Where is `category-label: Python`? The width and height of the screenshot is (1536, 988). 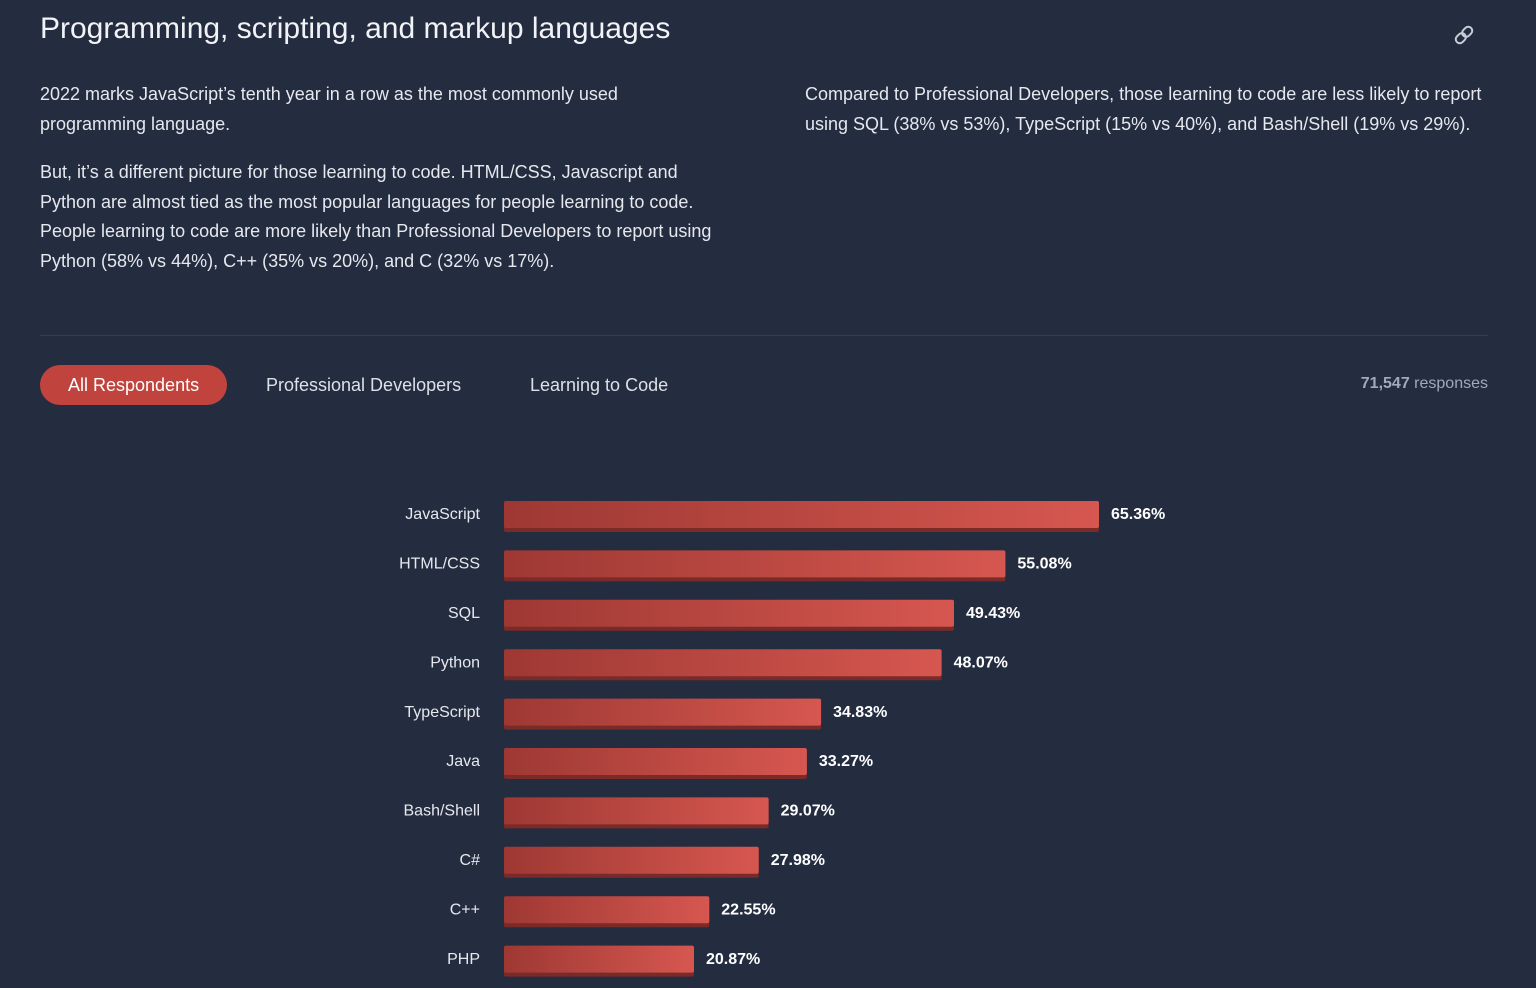 category-label: Python is located at coordinates (455, 662).